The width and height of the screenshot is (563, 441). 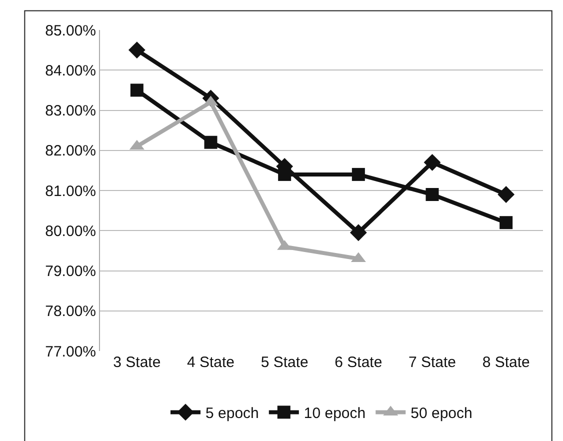 I want to click on legend-label: 5 epoch, so click(x=232, y=413).